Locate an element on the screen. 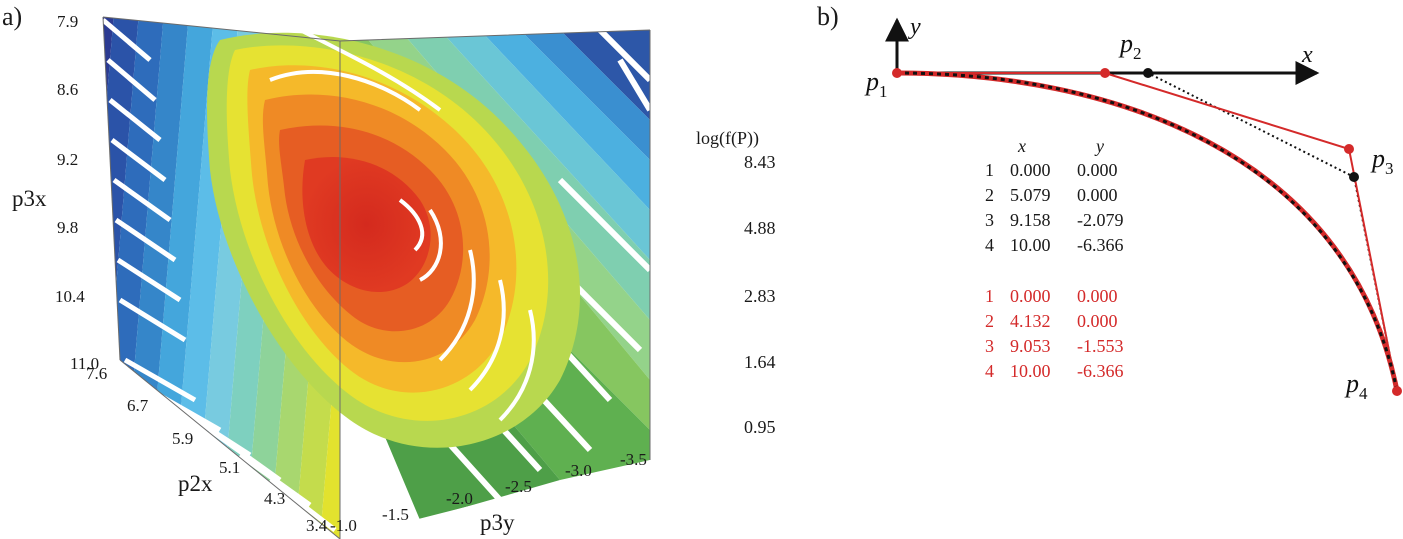  p3y-tick: -3.0 is located at coordinates (578, 470).